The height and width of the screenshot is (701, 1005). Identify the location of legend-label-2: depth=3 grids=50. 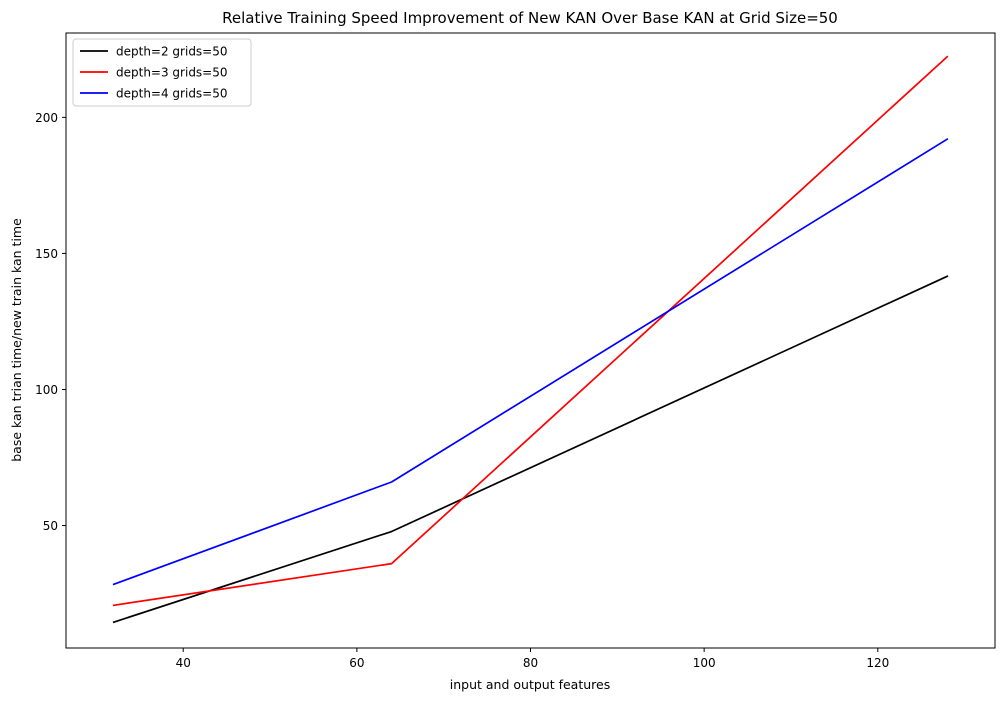
(172, 73).